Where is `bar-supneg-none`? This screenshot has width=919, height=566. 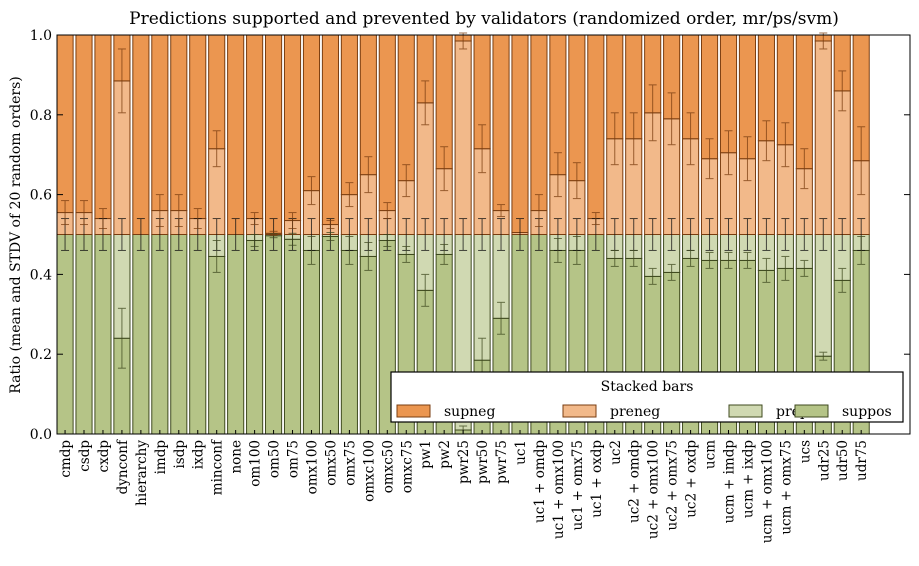 bar-supneg-none is located at coordinates (236, 134).